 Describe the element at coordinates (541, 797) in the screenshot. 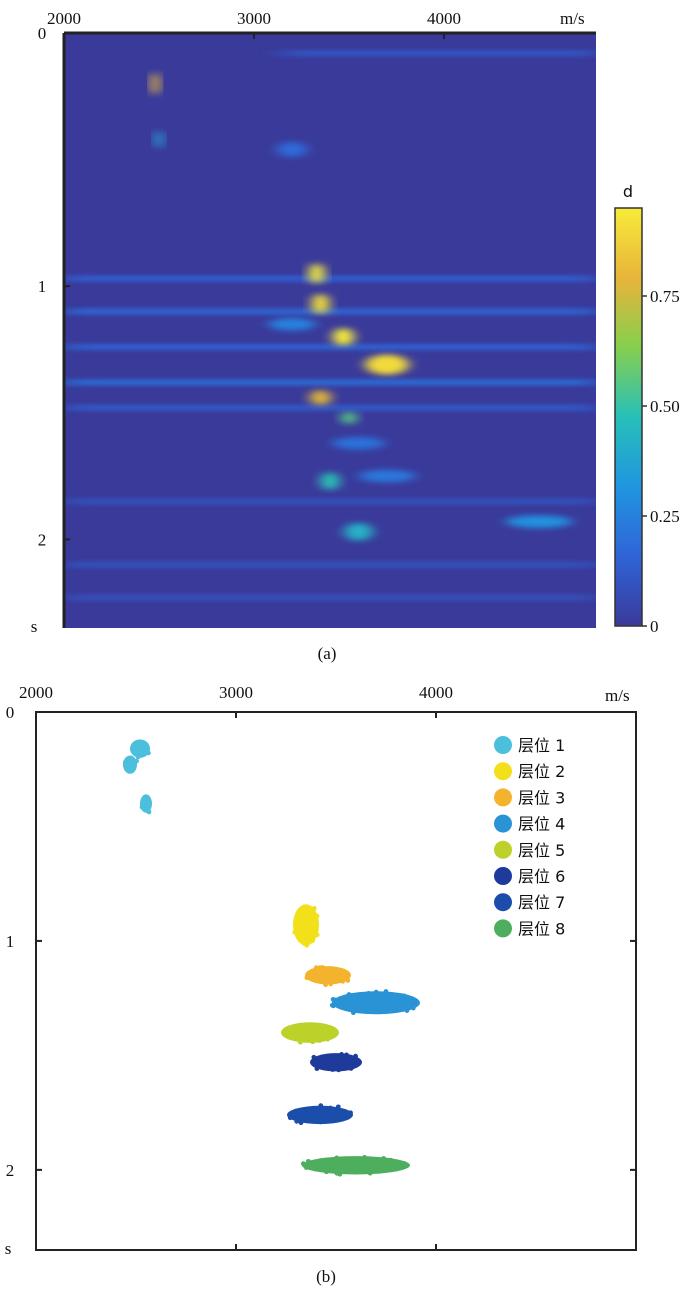

I see `legend-label: 层位 3` at that location.